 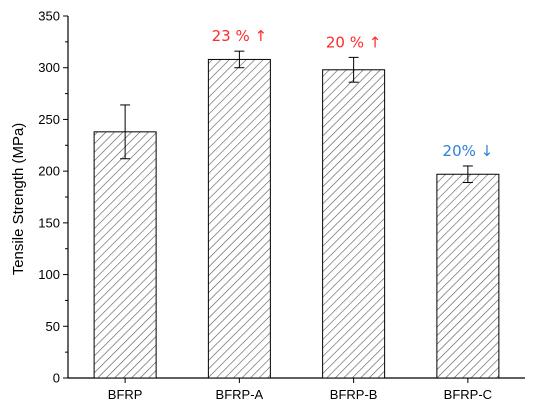 What do you see at coordinates (49, 274) in the screenshot?
I see `y-tick-label: 100` at bounding box center [49, 274].